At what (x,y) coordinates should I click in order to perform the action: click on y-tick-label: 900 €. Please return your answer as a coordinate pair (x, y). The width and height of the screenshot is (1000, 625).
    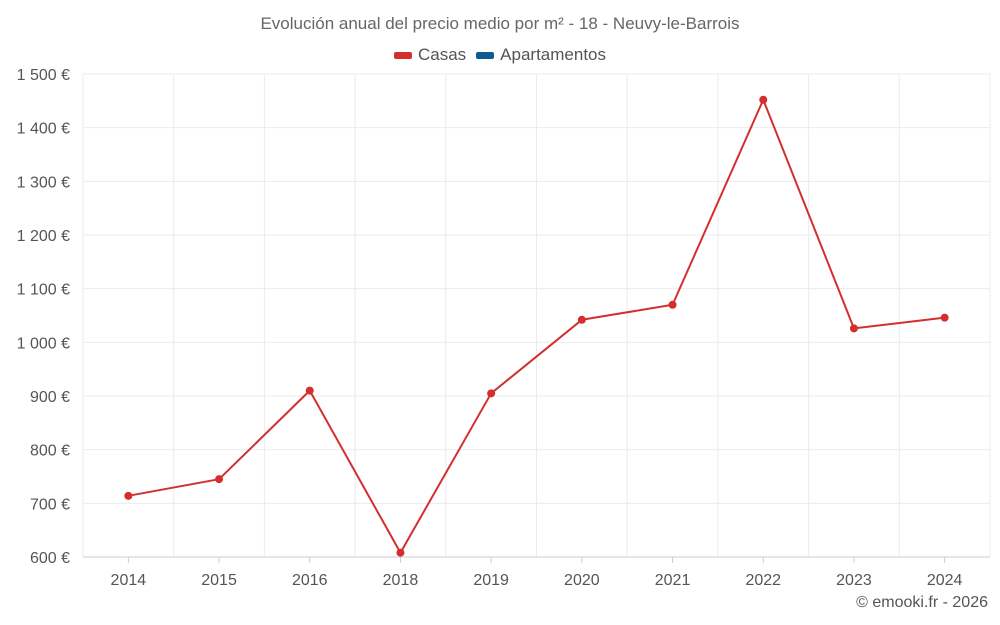
    Looking at the image, I should click on (50, 397).